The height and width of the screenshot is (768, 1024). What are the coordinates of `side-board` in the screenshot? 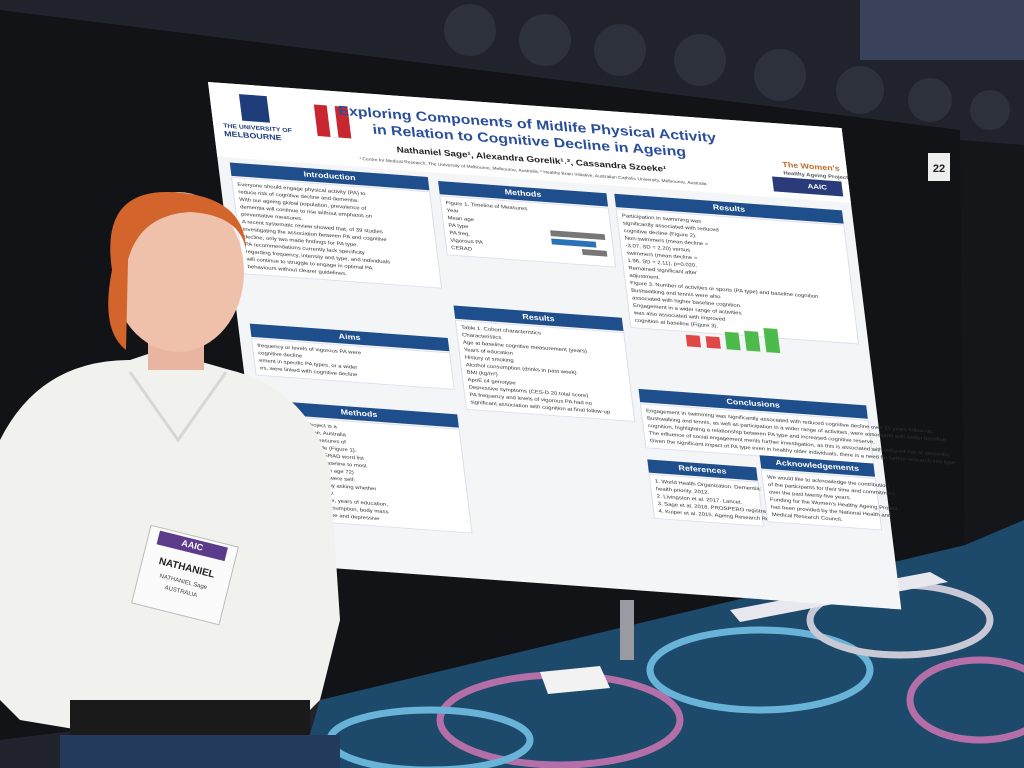 It's located at (992, 350).